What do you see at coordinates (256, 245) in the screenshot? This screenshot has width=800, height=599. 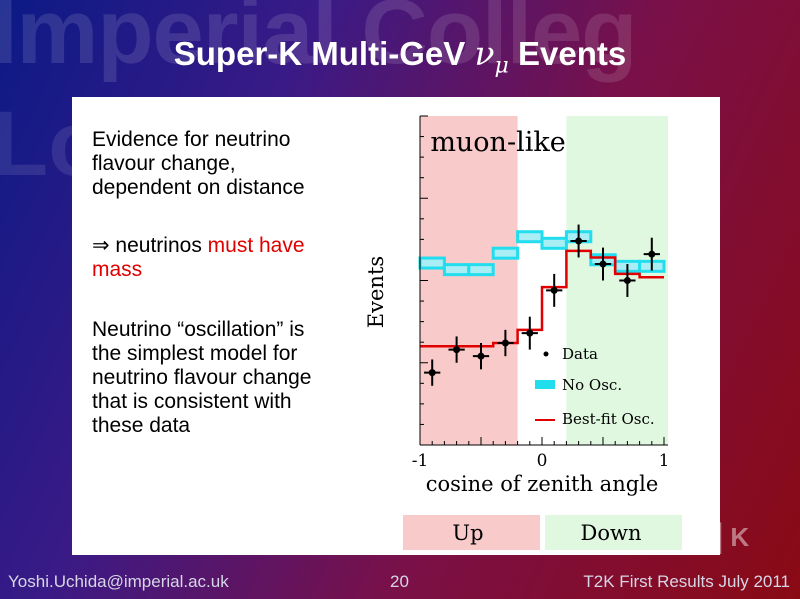 I see `must-have-highlight: must have` at bounding box center [256, 245].